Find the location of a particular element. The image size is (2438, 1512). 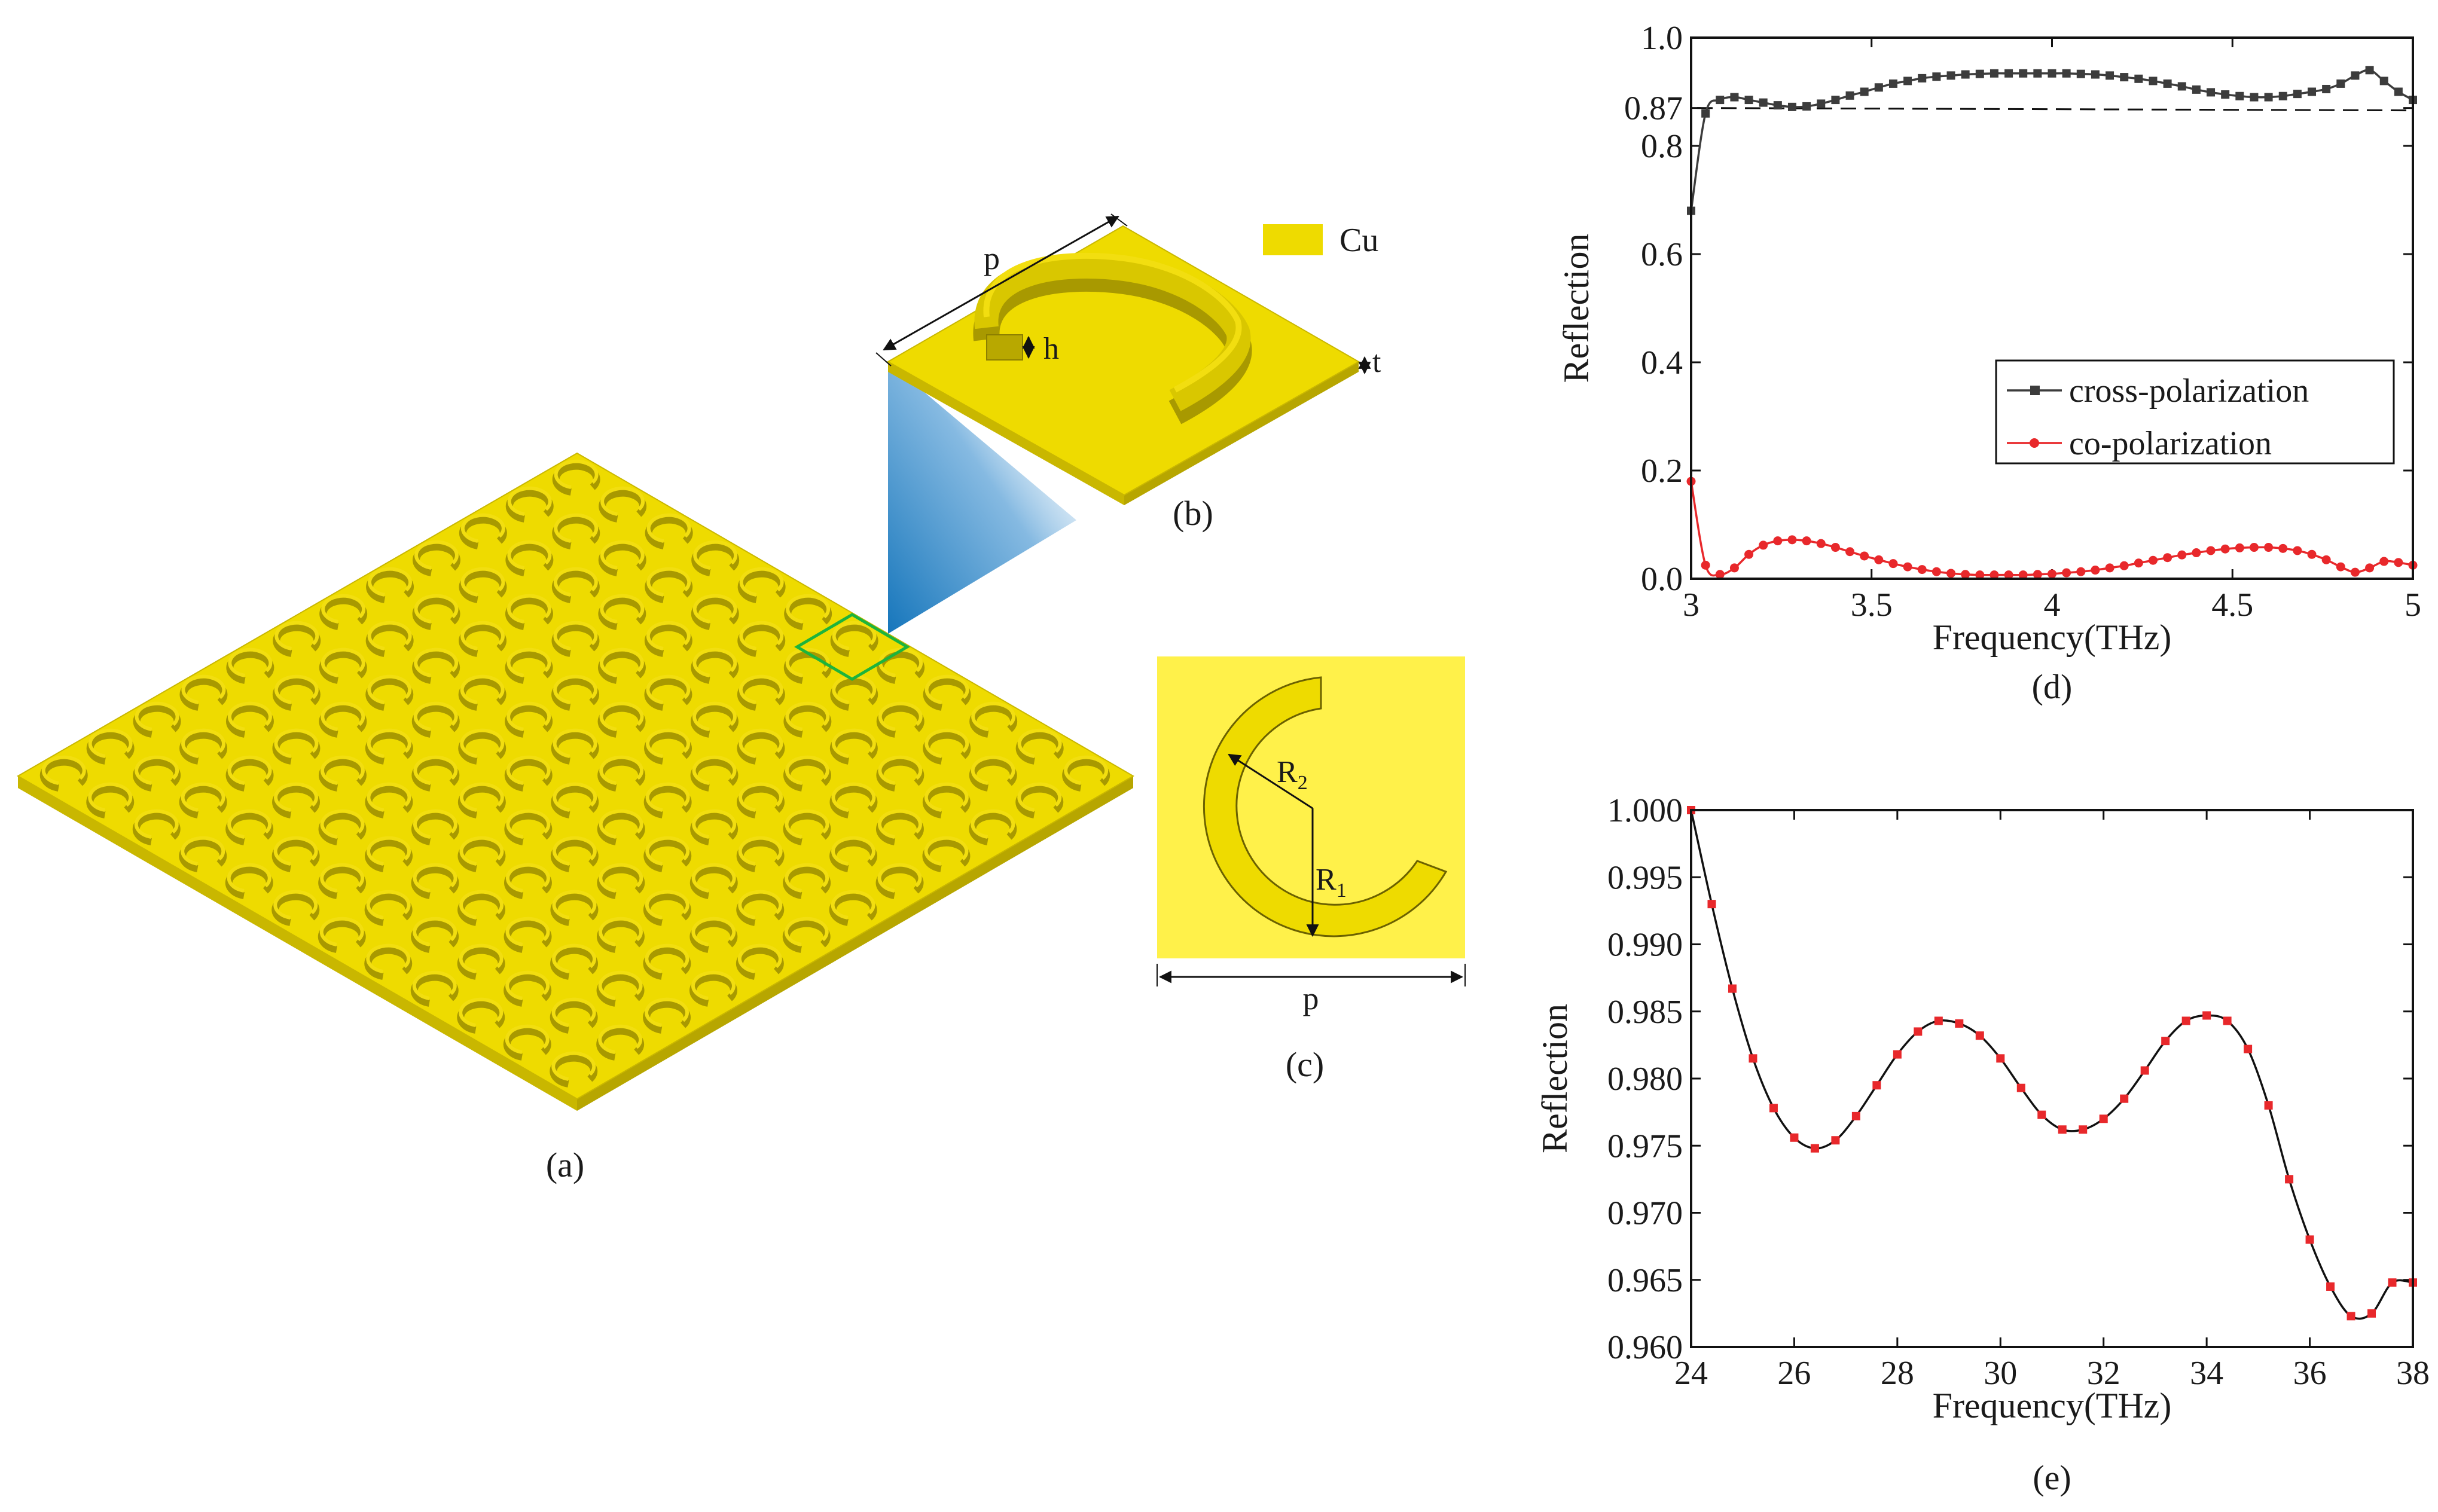

x-tick-label: 4 is located at coordinates (2053, 605).